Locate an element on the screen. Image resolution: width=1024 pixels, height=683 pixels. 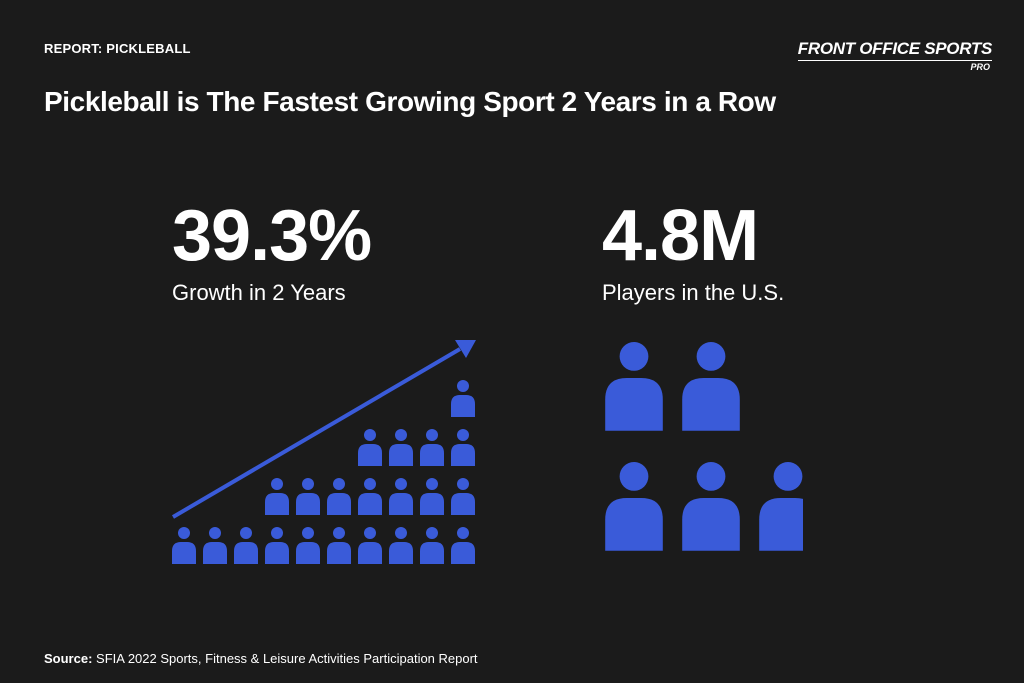
growth-stat: 39.3% Growth in 2 Years is located at coordinates (272, 251).